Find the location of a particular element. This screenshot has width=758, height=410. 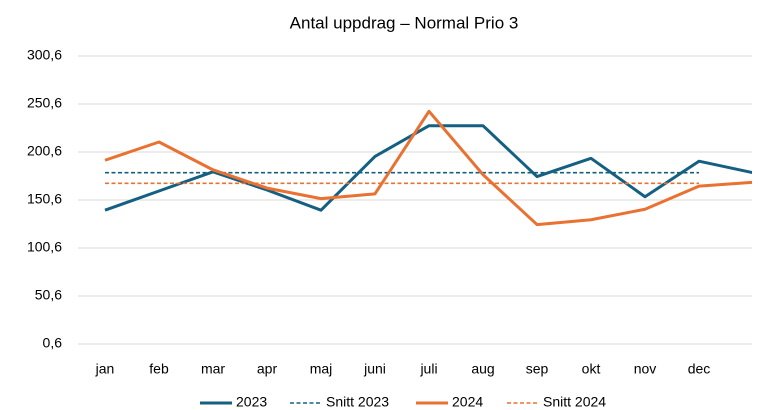

x-tick-label: juli is located at coordinates (428, 369).